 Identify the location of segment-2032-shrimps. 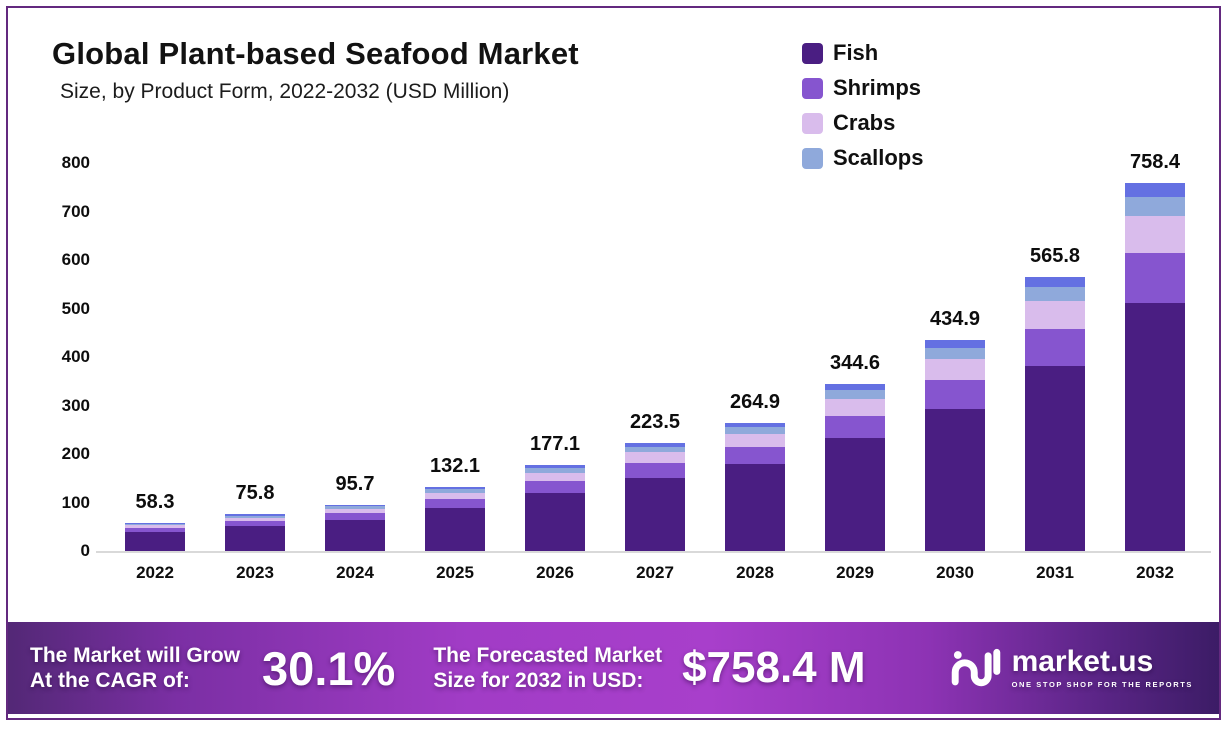
(1155, 278).